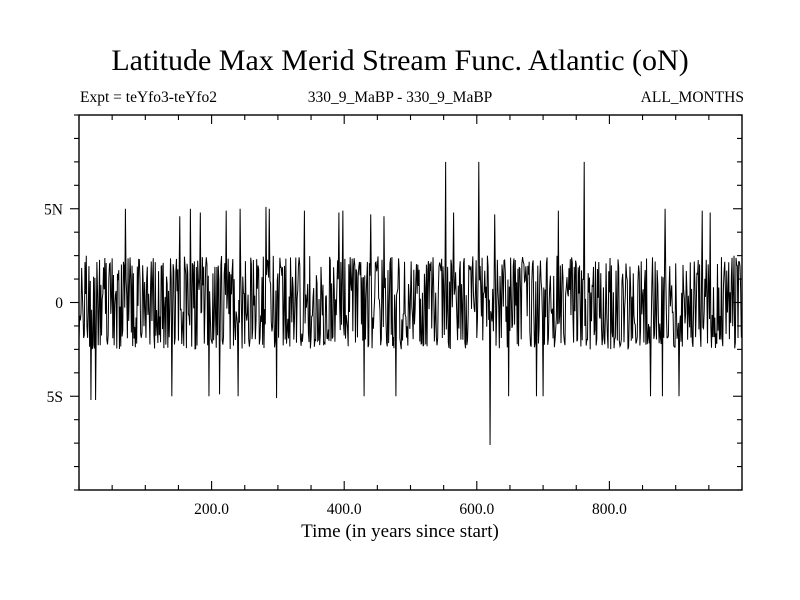 This screenshot has width=800, height=600. Describe the element at coordinates (211, 509) in the screenshot. I see `x-tick-label: 200.0` at that location.